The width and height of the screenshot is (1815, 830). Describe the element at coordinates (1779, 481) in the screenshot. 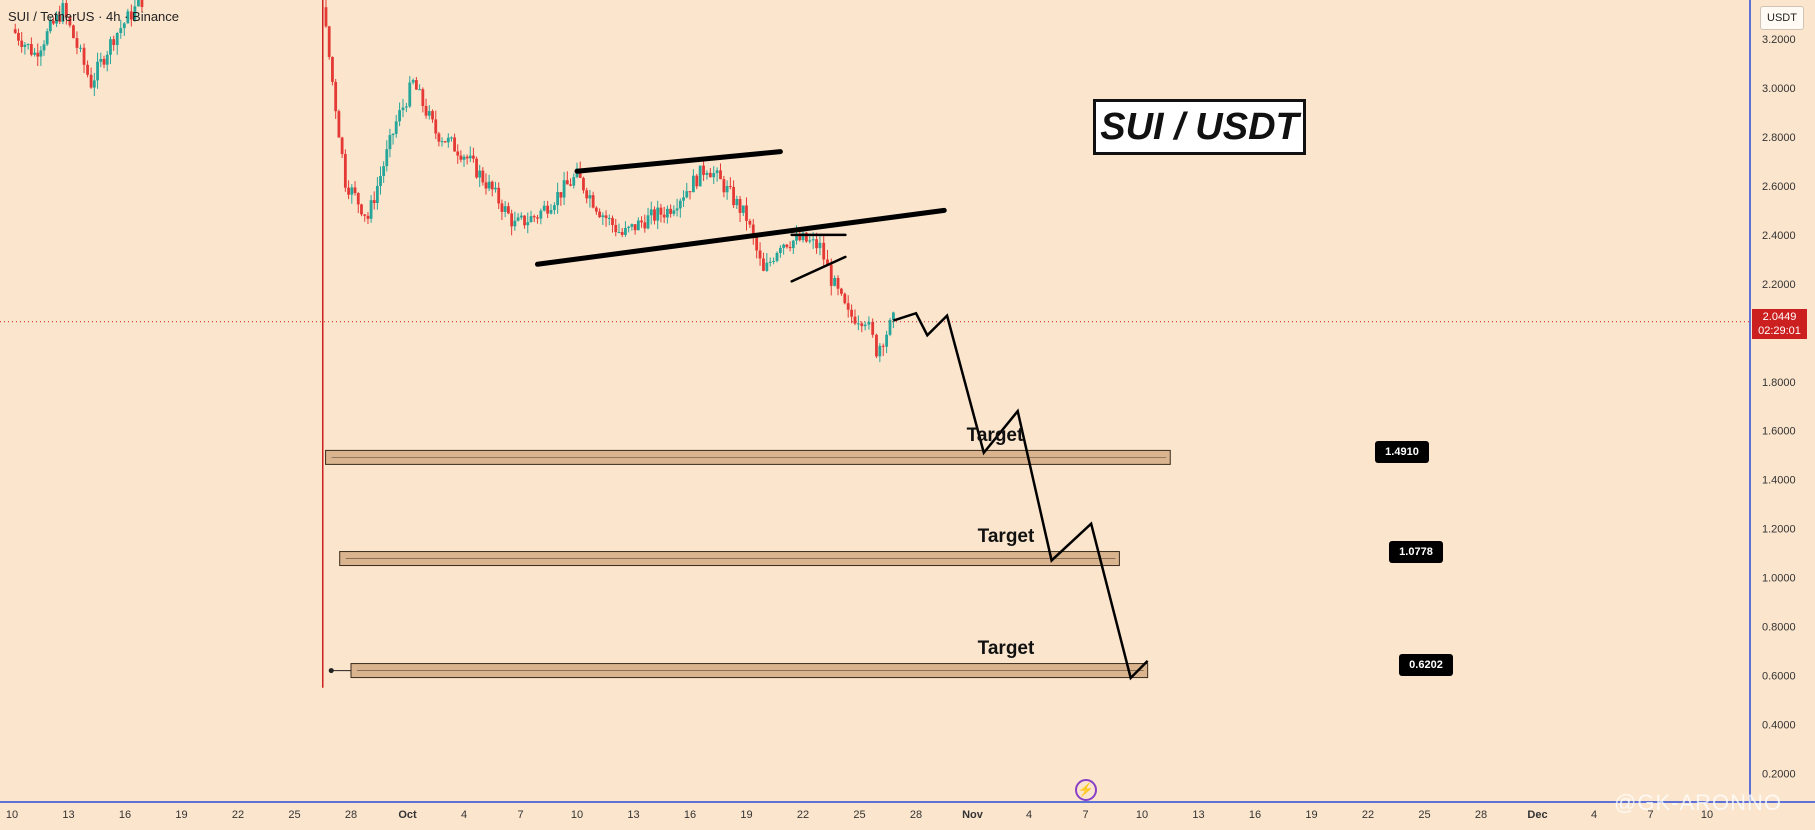

I see `y-tick-label: 1.4000` at that location.